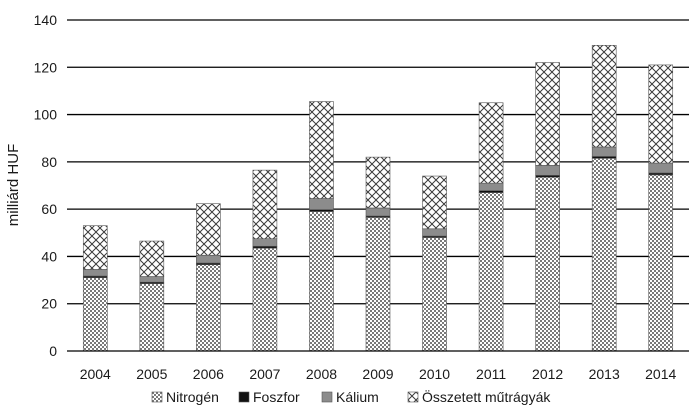 Image resolution: width=699 pixels, height=418 pixels. Describe the element at coordinates (151, 374) in the screenshot. I see `x-tick-label: 2005` at that location.